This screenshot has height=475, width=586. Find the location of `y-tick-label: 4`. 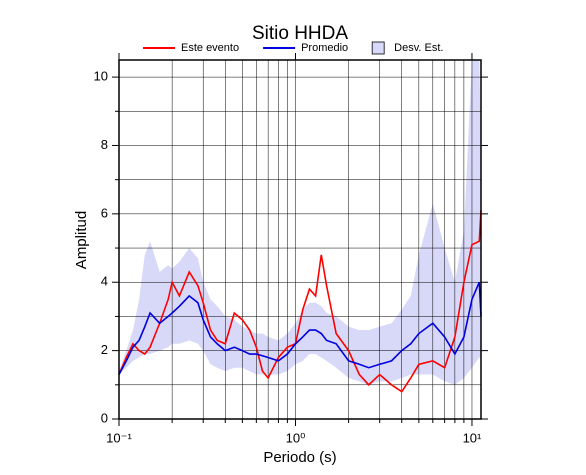

y-tick-label: 4 is located at coordinates (104, 281).